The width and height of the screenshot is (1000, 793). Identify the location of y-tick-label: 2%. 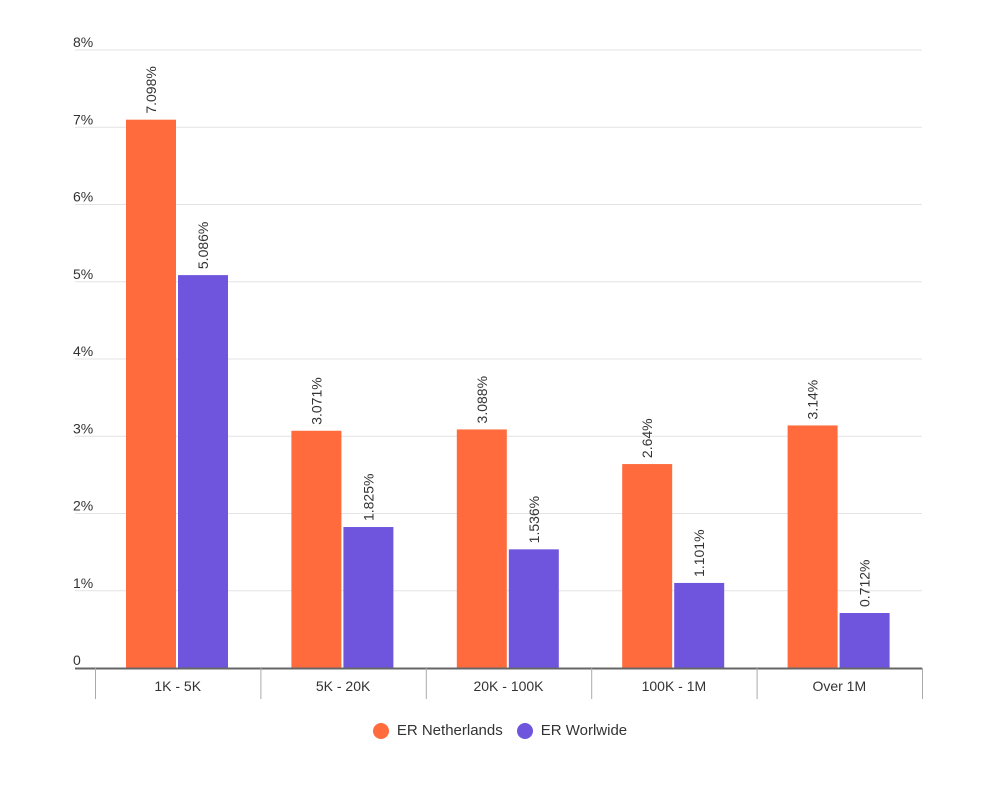
(83, 506).